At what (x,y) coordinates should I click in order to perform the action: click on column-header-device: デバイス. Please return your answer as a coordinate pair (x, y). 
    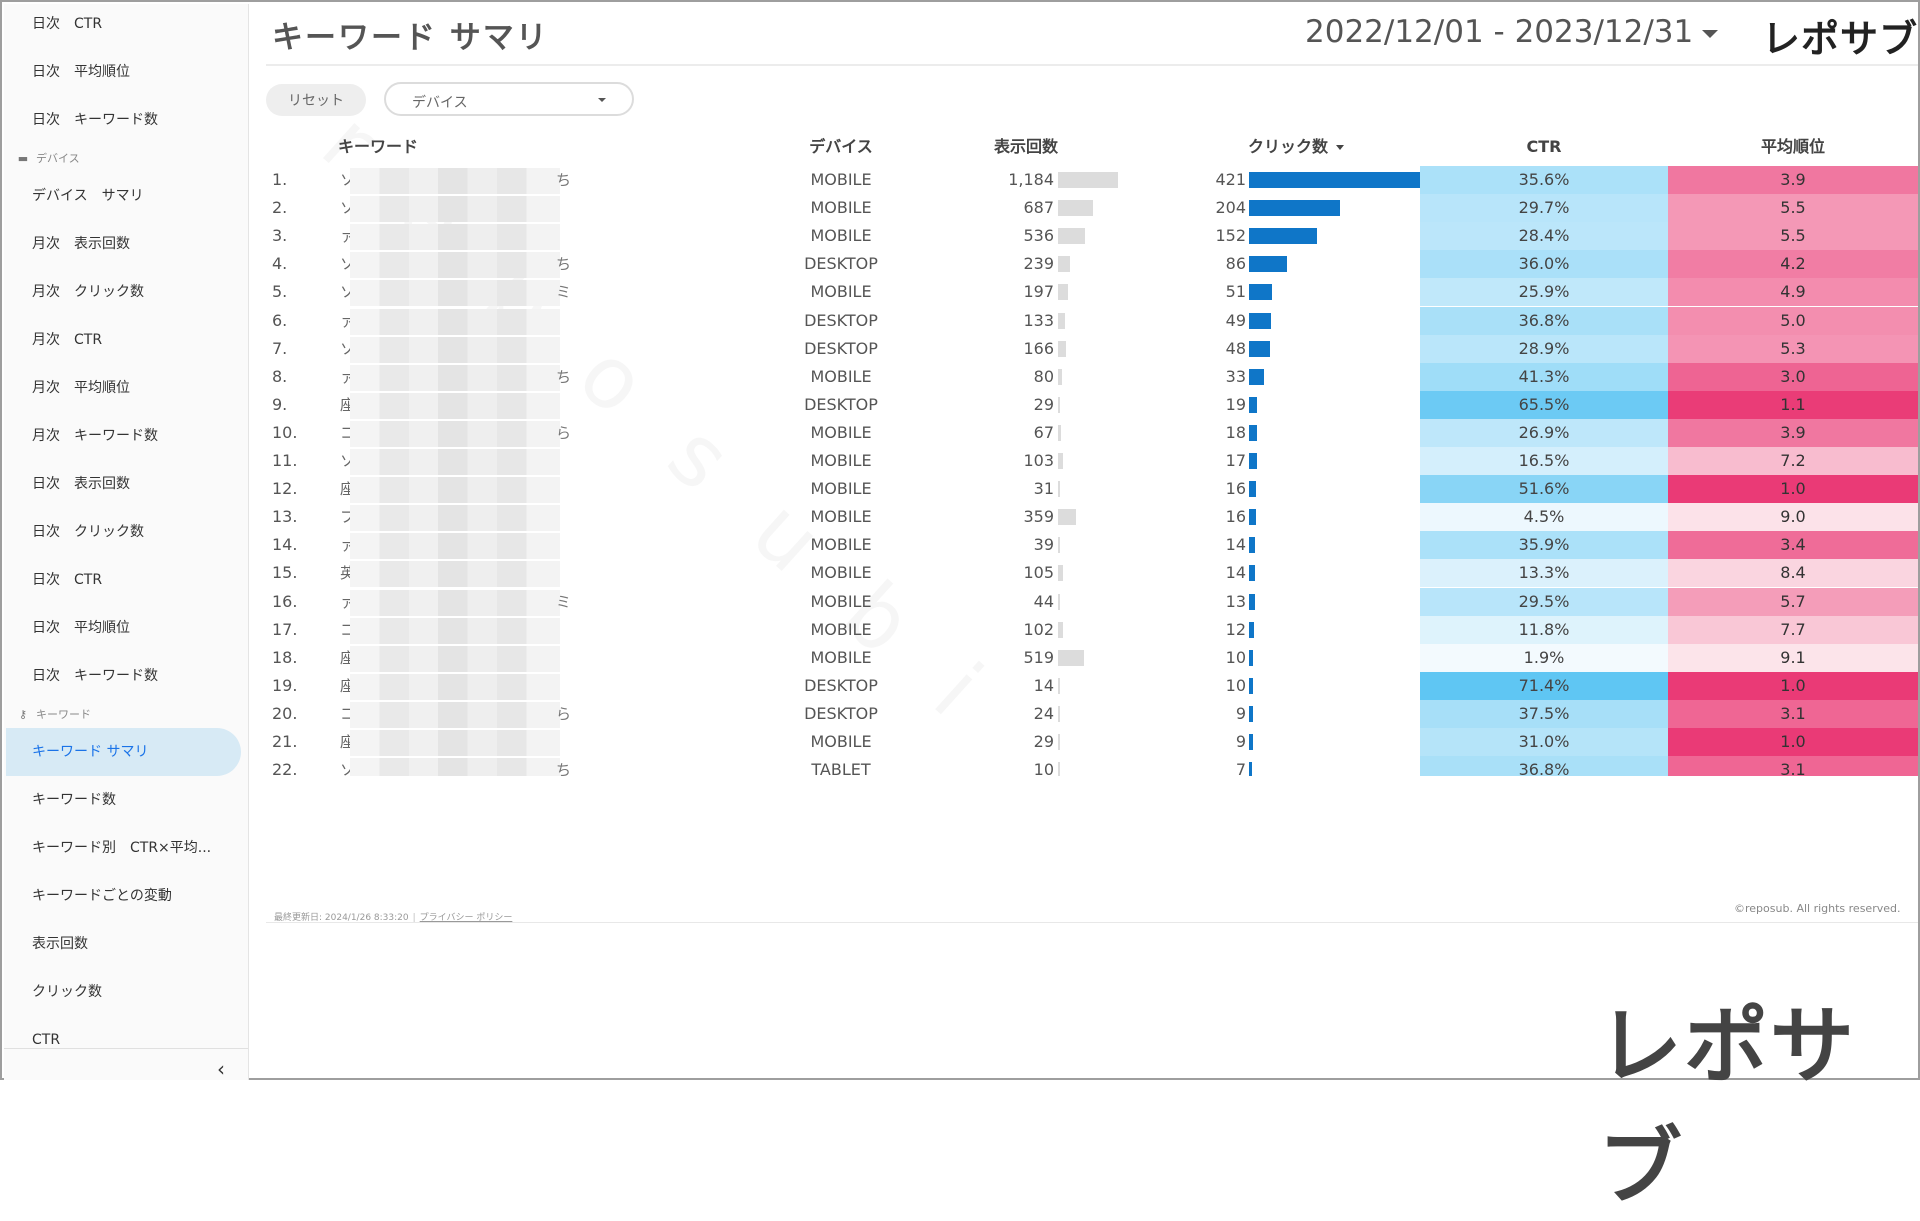
    Looking at the image, I should click on (841, 146).